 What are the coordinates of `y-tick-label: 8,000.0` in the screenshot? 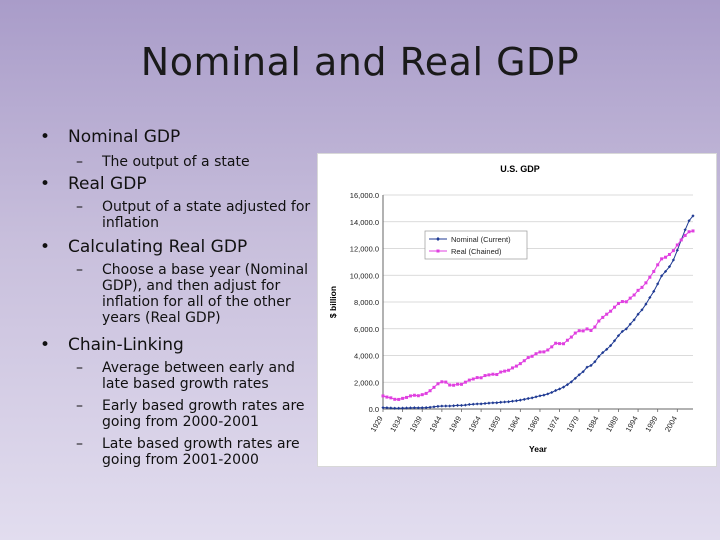 It's located at (366, 302).